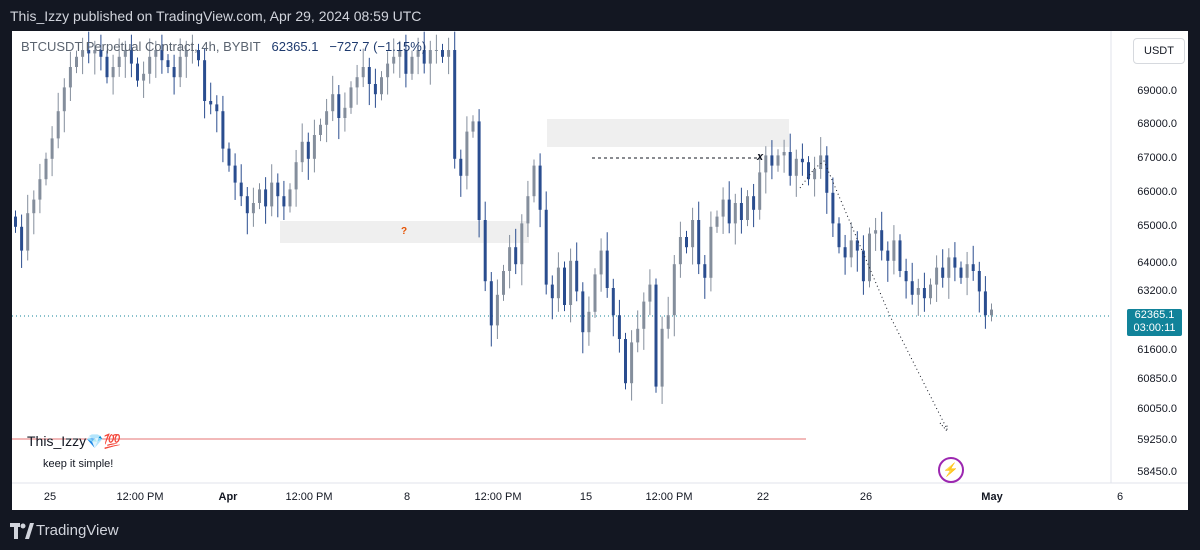 The height and width of the screenshot is (550, 1200). What do you see at coordinates (1120, 497) in the screenshot?
I see `time-axis-label: 6` at bounding box center [1120, 497].